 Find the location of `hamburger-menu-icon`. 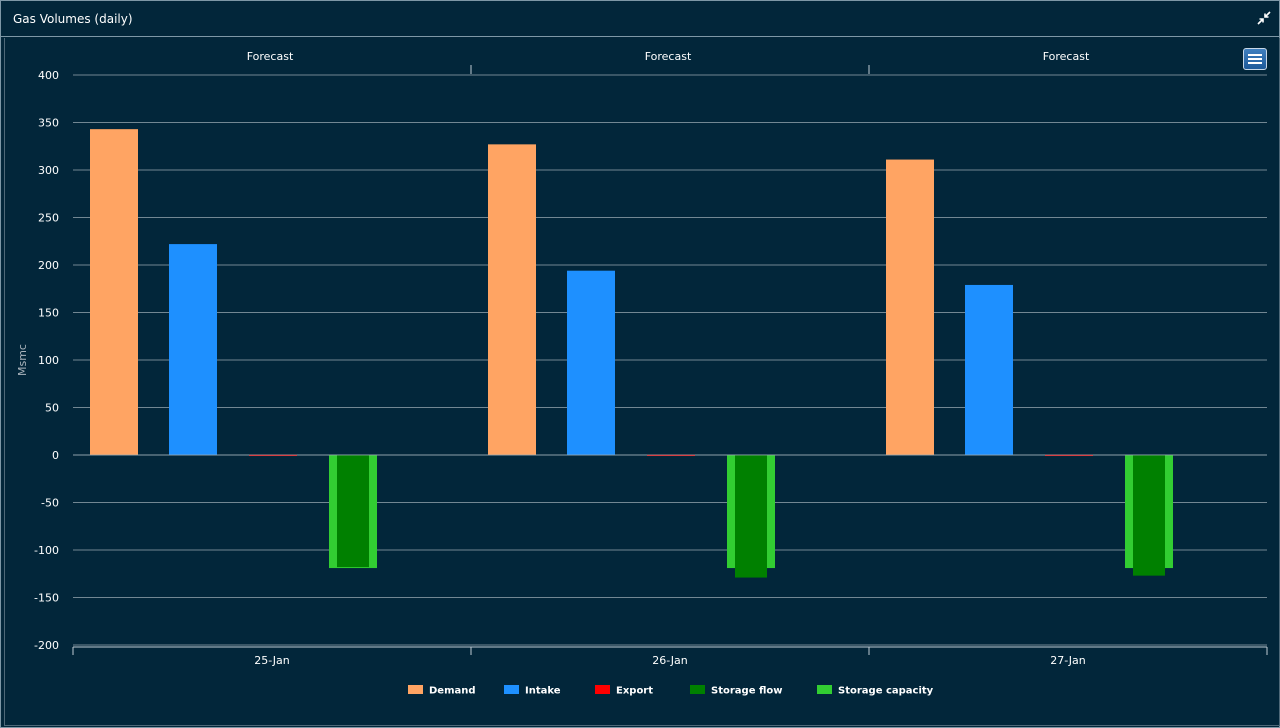

hamburger-menu-icon is located at coordinates (1255, 59).